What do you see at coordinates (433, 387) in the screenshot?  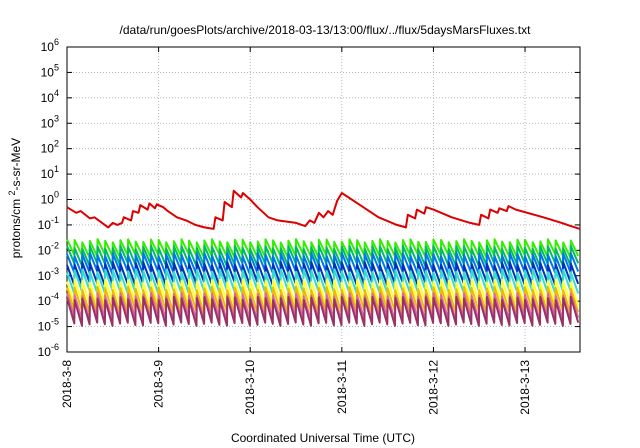 I see `x-tick-label: 2018-3-12` at bounding box center [433, 387].